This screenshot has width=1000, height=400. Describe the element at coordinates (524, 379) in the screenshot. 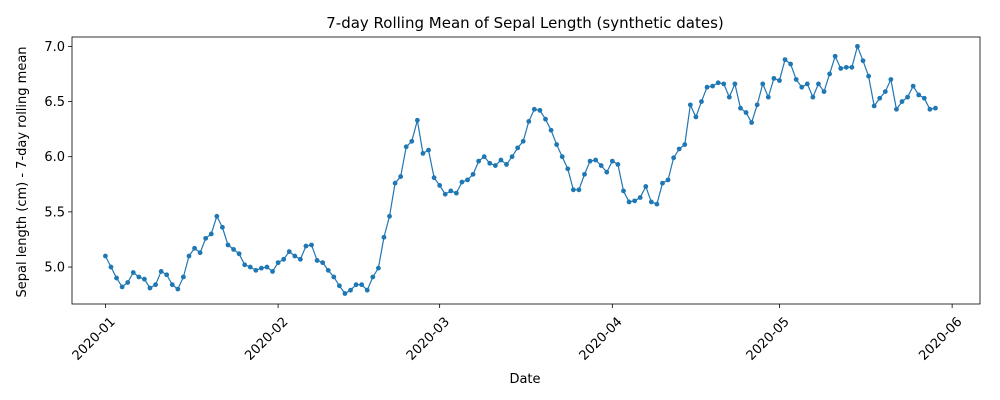

I see `x-axis-label: Date` at that location.